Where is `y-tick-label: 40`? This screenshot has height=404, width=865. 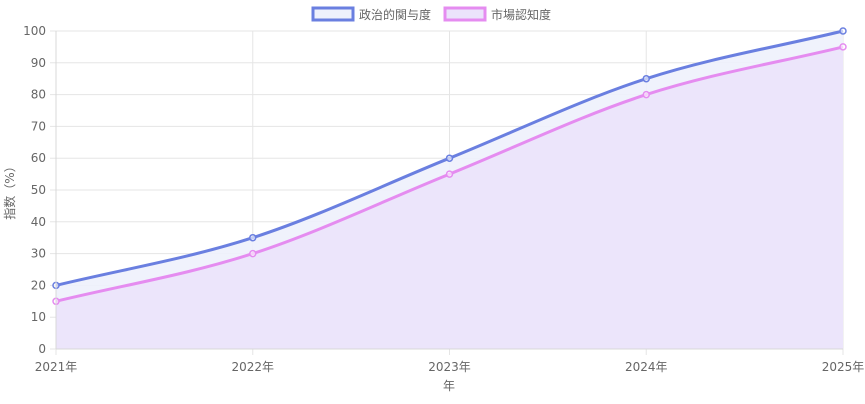 y-tick-label: 40 is located at coordinates (38, 222).